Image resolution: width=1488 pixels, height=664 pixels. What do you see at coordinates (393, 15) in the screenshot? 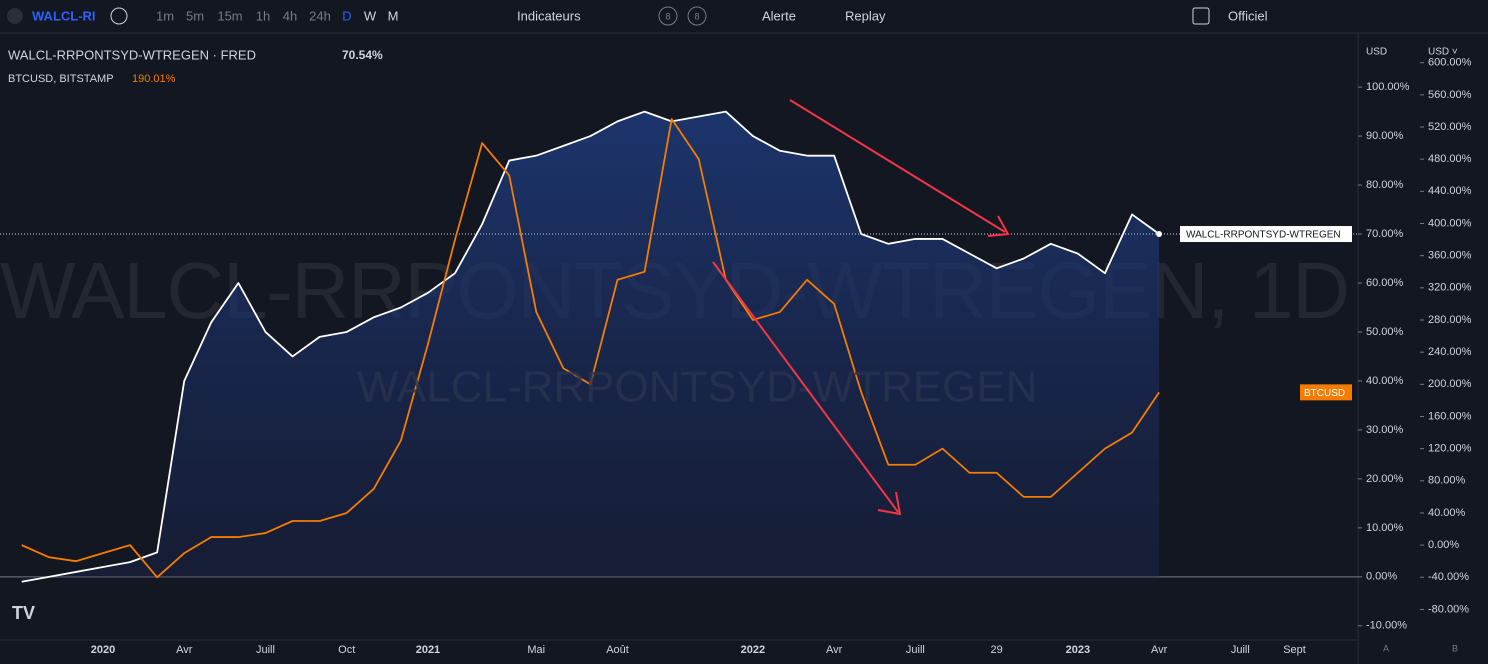
I see `interval: M` at bounding box center [393, 15].